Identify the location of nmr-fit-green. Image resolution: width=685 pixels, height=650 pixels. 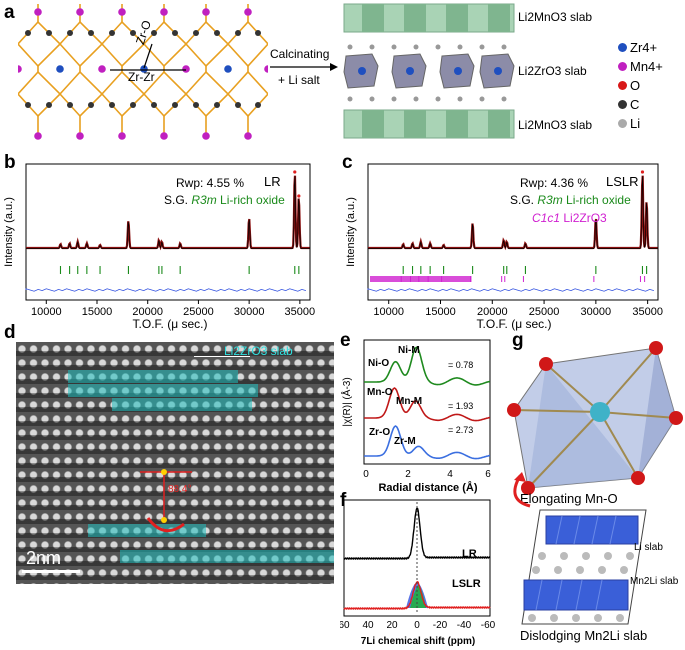
(418, 596).